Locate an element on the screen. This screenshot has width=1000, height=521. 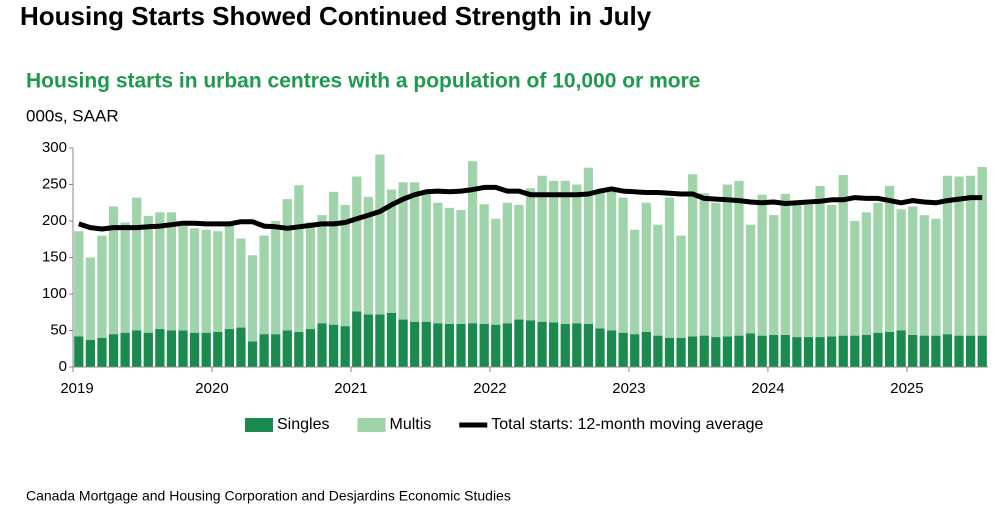
y-tick-label: 100 is located at coordinates (54, 293).